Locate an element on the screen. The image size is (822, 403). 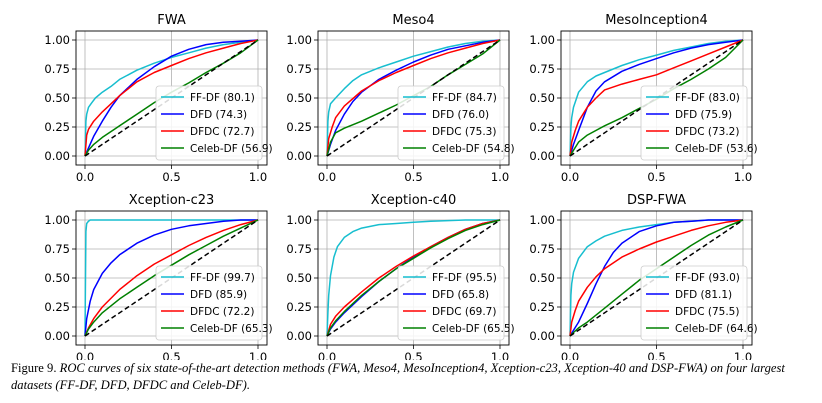
legend-label: DFDC (72.7) is located at coordinates (222, 132).